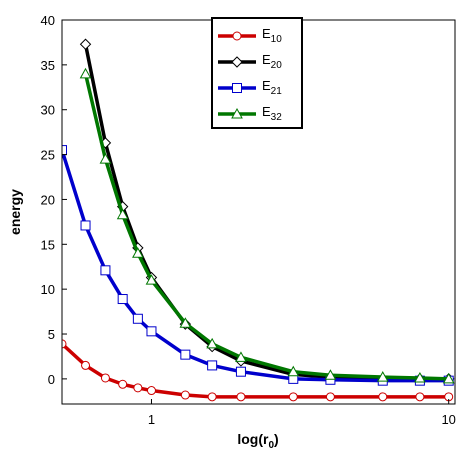  What do you see at coordinates (48, 110) in the screenshot?
I see `y-tick-label: 30` at bounding box center [48, 110].